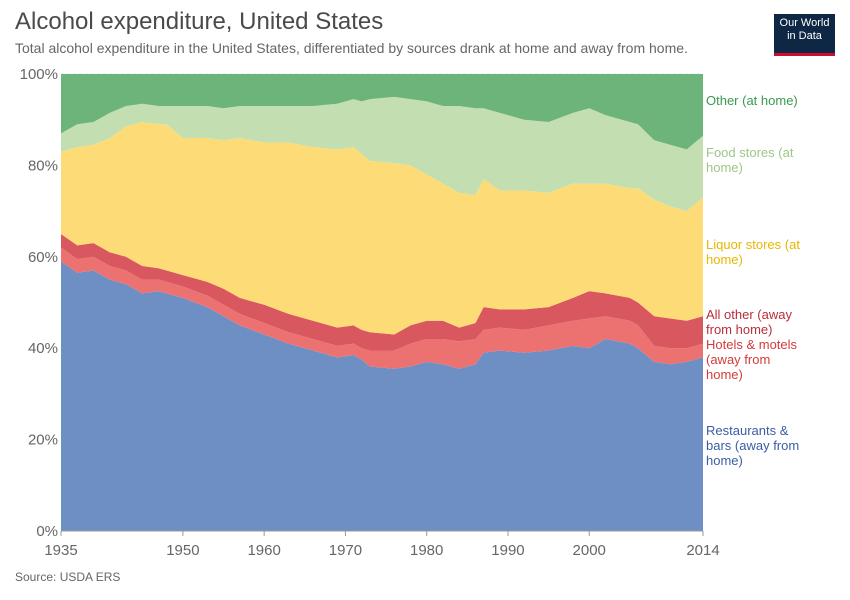  I want to click on y-tick-label: 80%, so click(43, 165).